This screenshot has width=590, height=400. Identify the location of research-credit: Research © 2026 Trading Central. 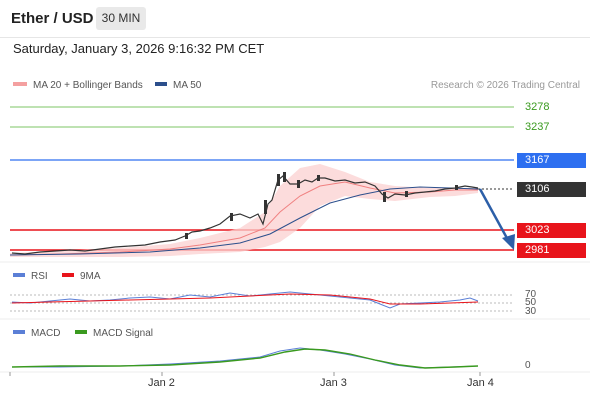
(505, 85).